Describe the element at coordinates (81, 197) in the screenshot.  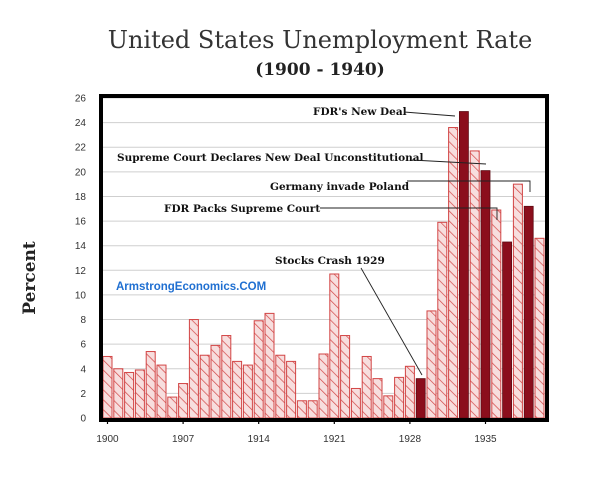
I see `y-tick-label: 18` at that location.